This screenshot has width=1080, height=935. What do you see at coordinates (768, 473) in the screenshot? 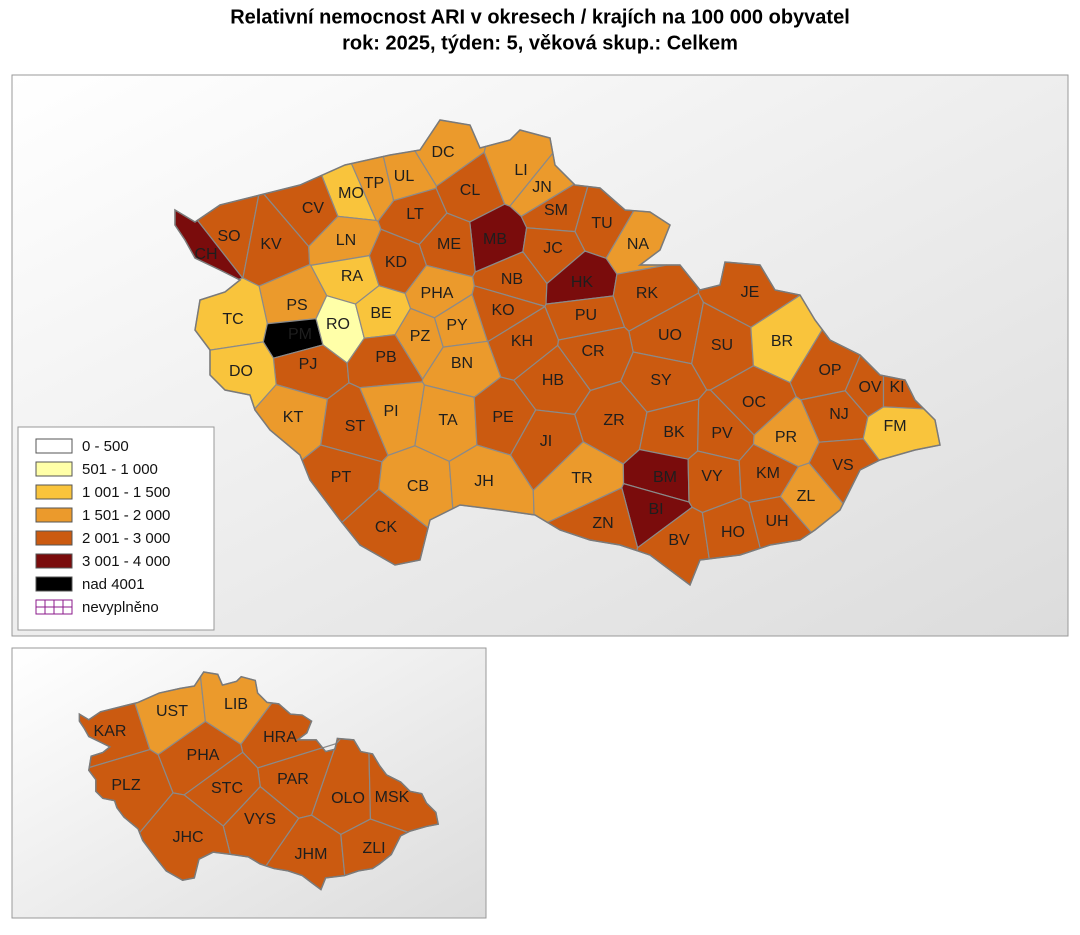
I see `district-label: KM` at bounding box center [768, 473].